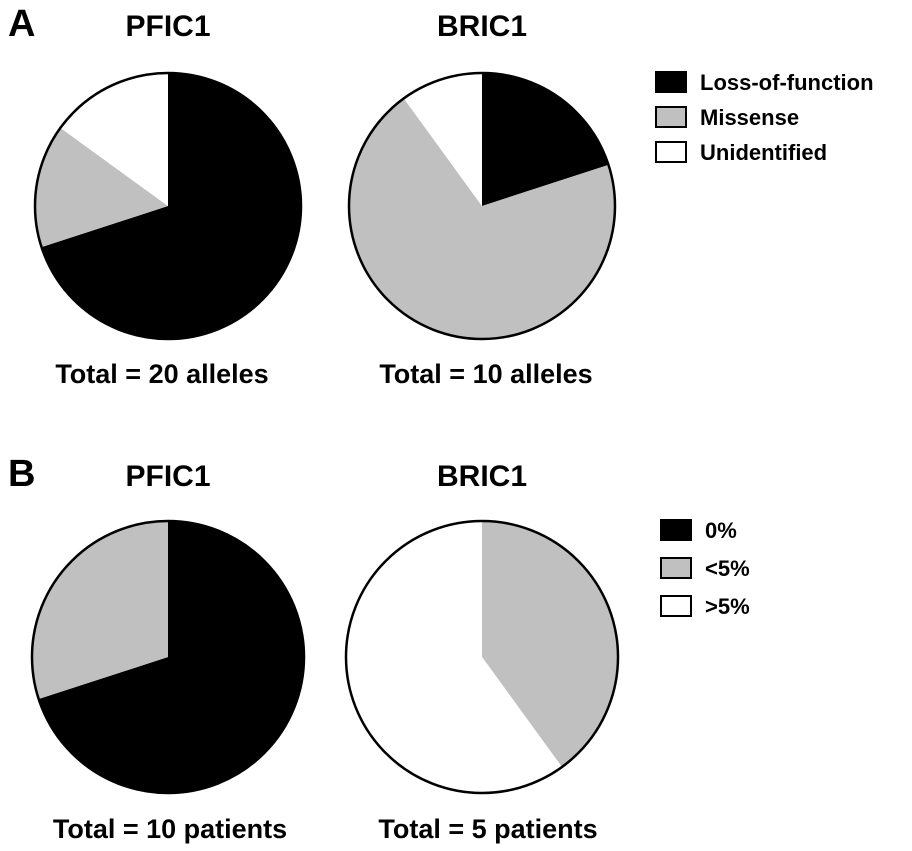 The image size is (912, 851). What do you see at coordinates (727, 568) in the screenshot?
I see `legend-label-under-5-percent: <5%` at bounding box center [727, 568].